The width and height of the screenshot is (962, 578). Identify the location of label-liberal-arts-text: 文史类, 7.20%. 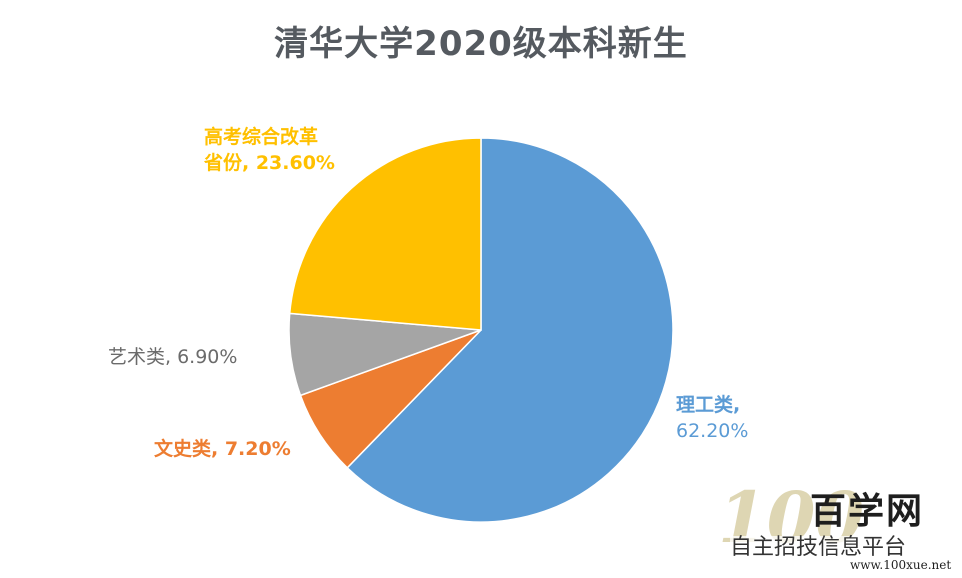
(222, 449).